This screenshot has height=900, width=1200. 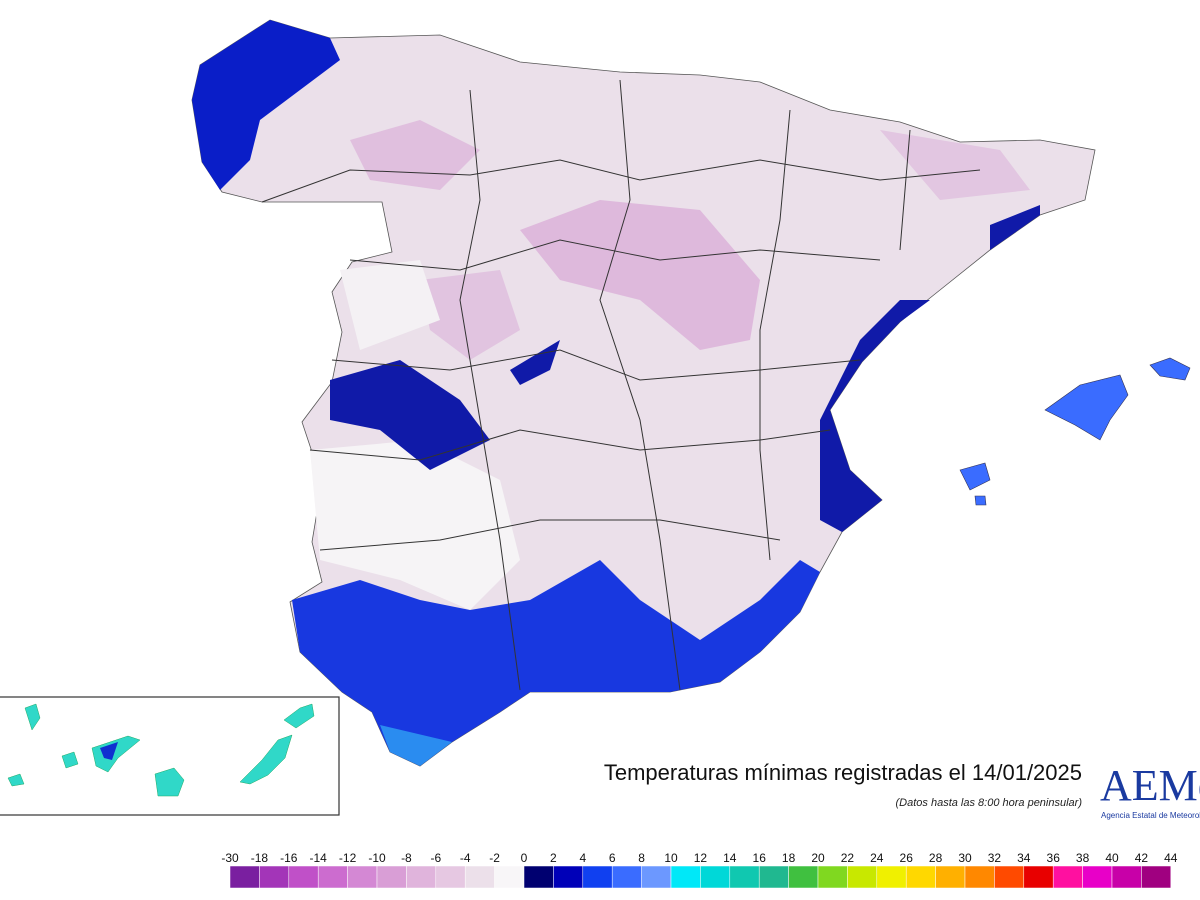 What do you see at coordinates (760, 858) in the screenshot?
I see `legend-tick-label: 16` at bounding box center [760, 858].